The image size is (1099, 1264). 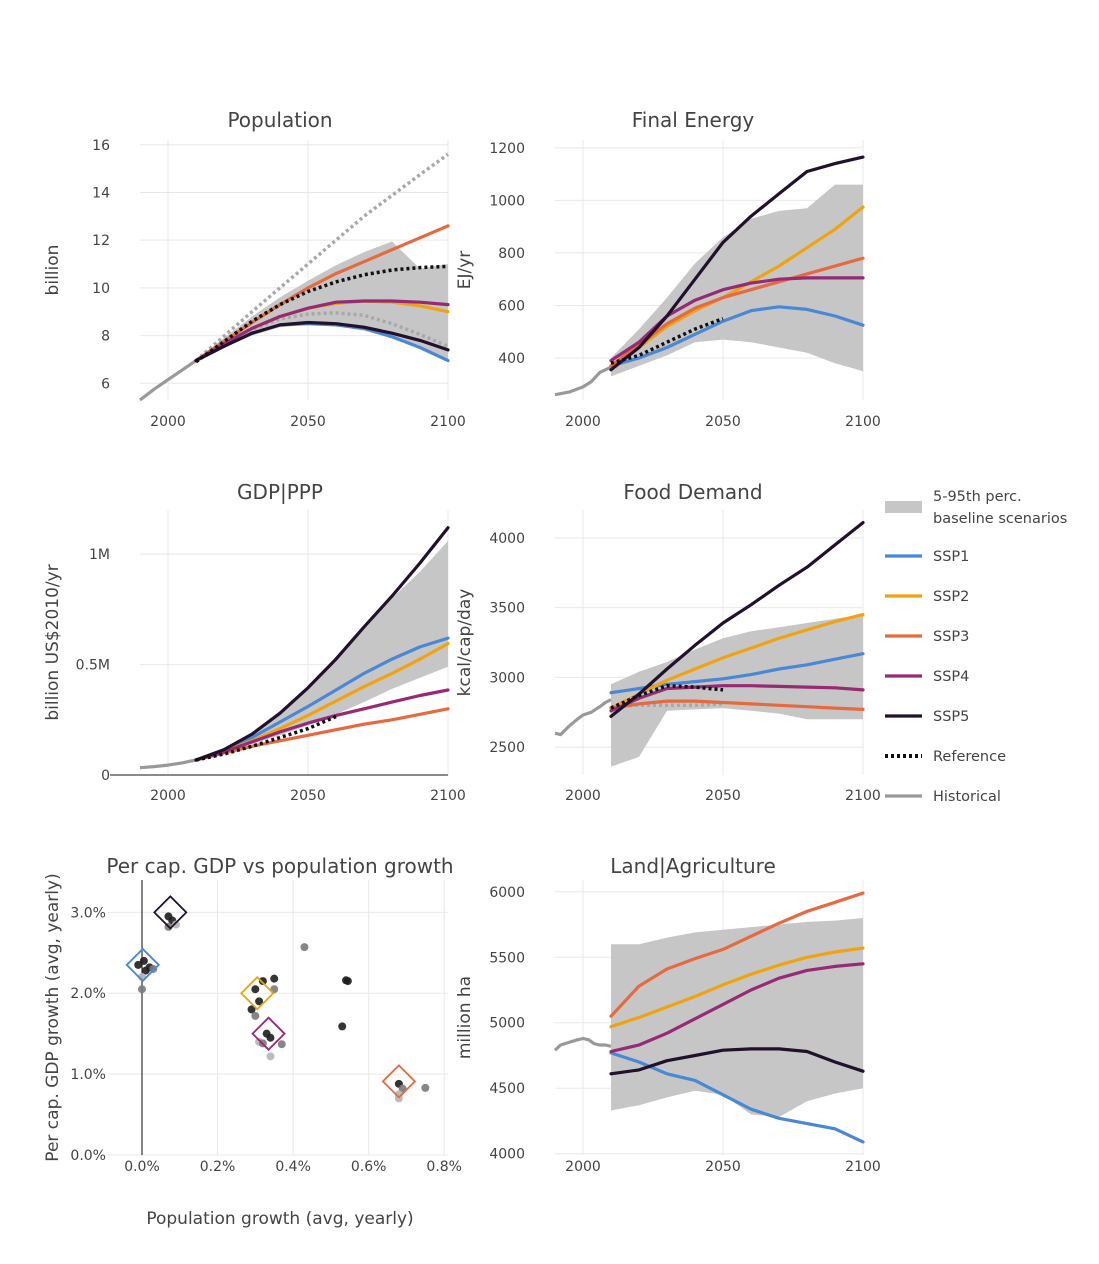 What do you see at coordinates (951, 557) in the screenshot?
I see `legend-label: SSP1` at bounding box center [951, 557].